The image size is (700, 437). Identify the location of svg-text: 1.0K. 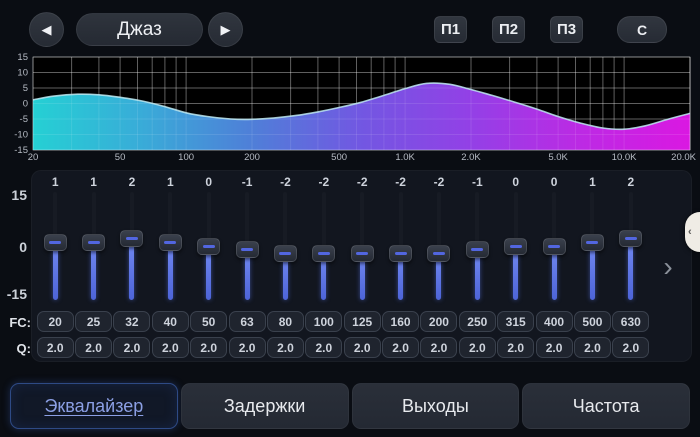
(405, 157).